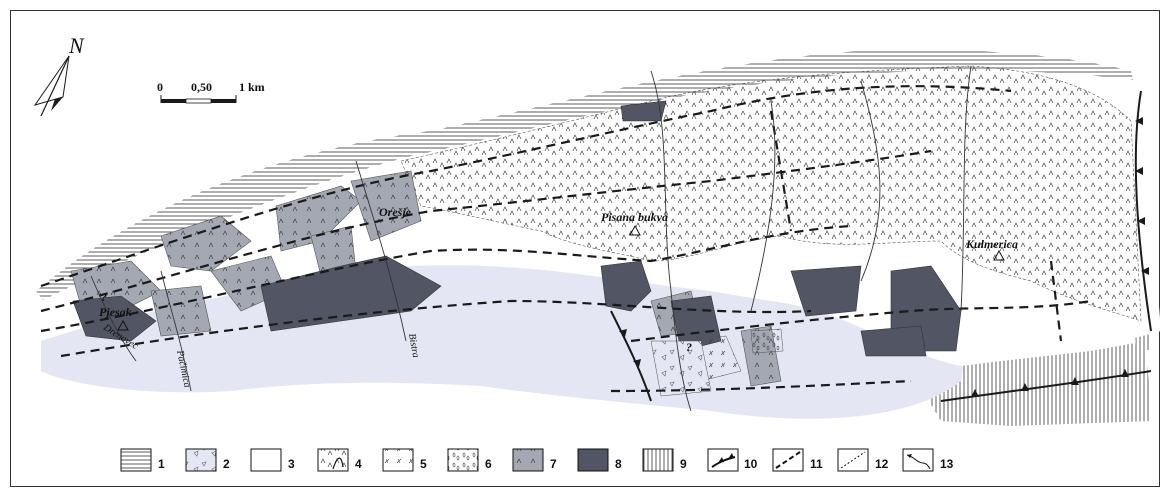  What do you see at coordinates (689, 347) in the screenshot?
I see `uncertain-mark-2: ?` at bounding box center [689, 347].